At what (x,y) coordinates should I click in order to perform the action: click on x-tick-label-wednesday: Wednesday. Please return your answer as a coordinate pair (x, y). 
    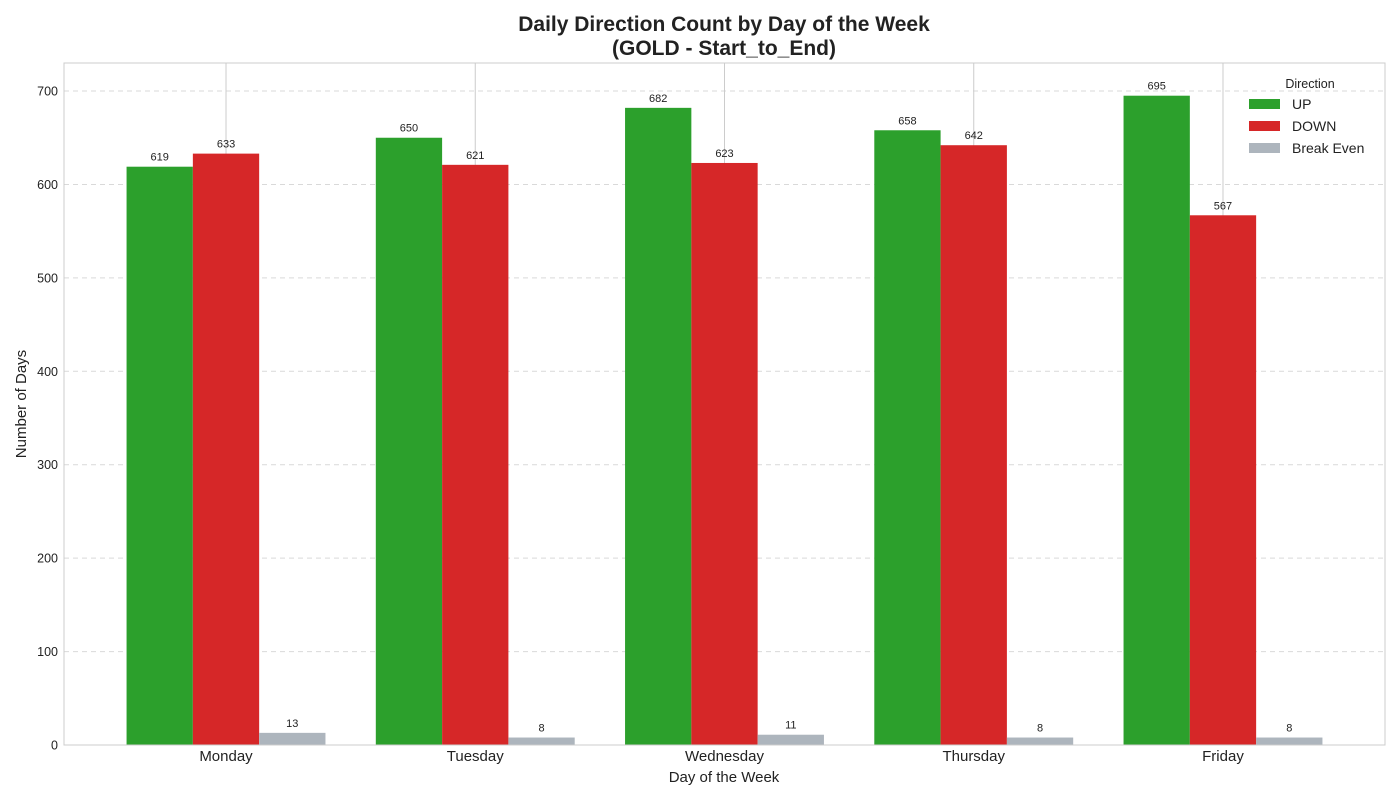
    Looking at the image, I should click on (724, 756).